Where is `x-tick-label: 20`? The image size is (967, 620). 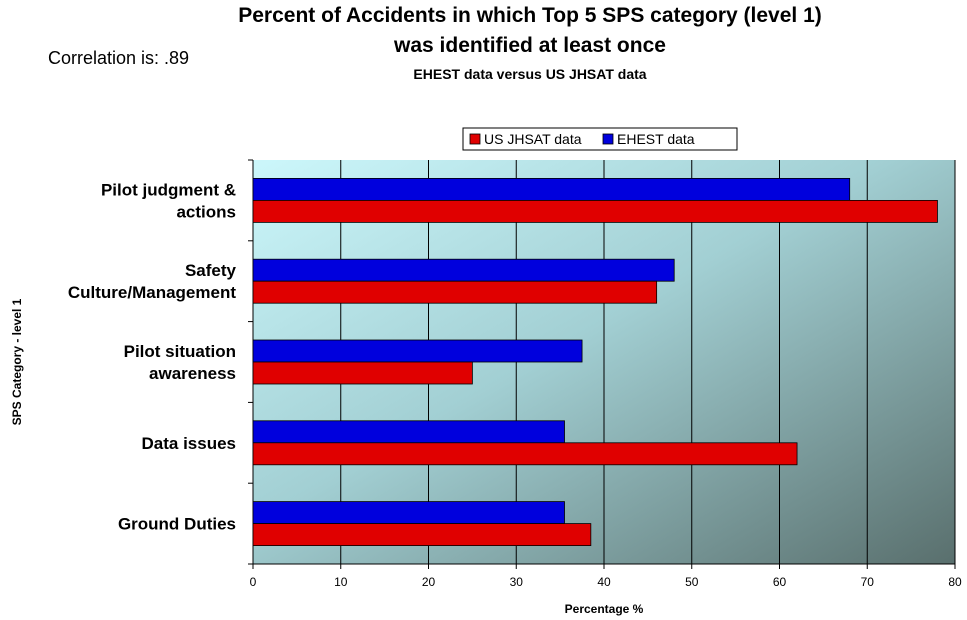
x-tick-label: 20 is located at coordinates (429, 582).